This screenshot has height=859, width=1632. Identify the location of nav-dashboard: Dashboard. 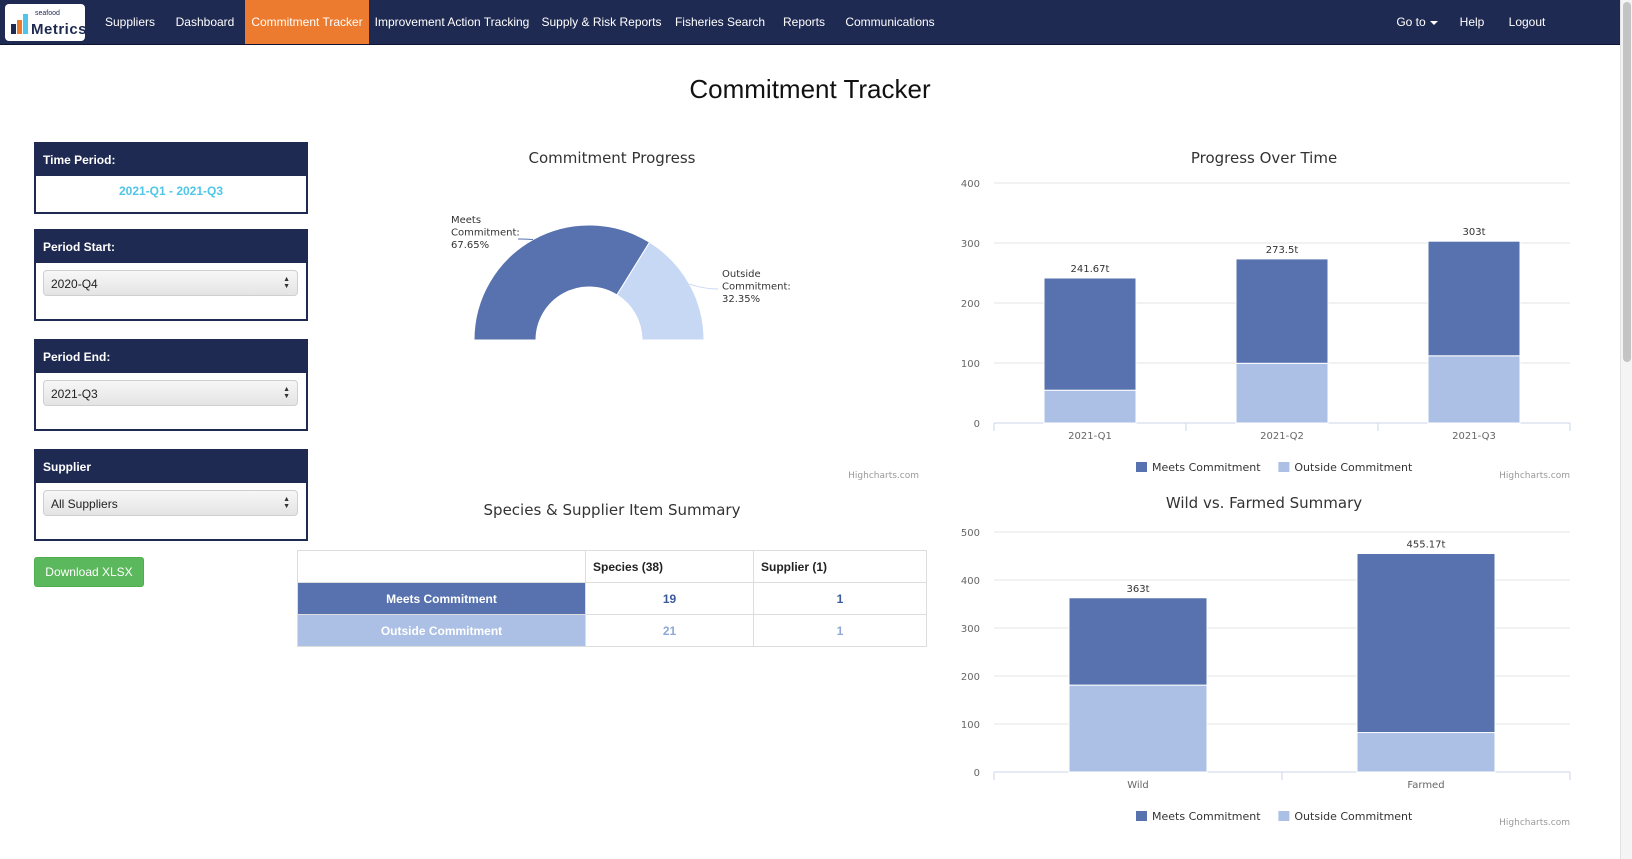
(205, 22).